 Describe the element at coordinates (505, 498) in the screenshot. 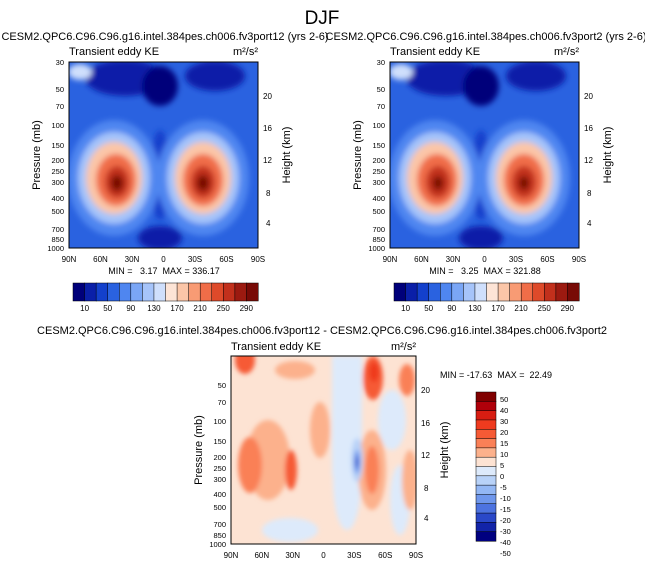

I see `cbar-label: -10` at that location.